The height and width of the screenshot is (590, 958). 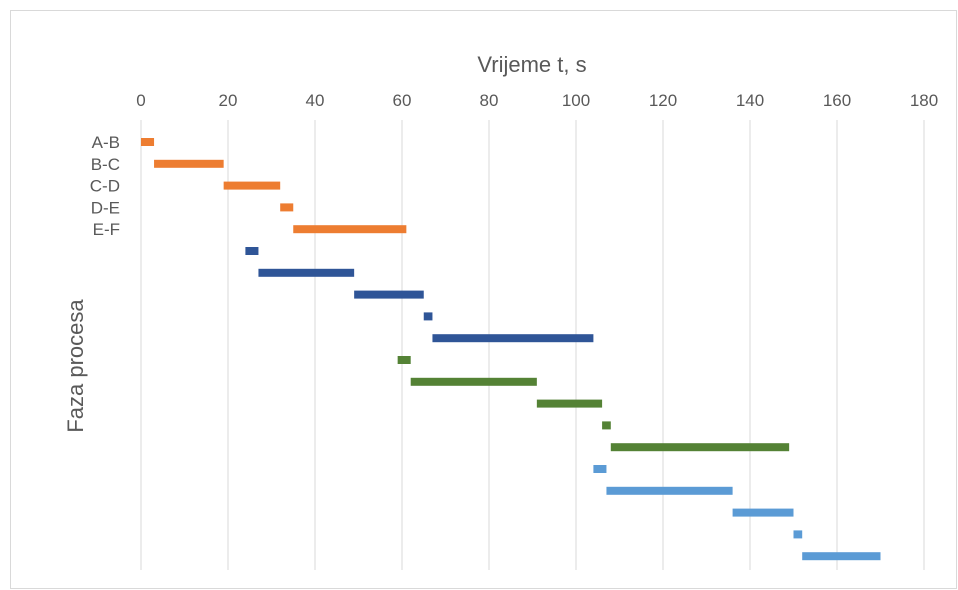 I want to click on x-tick-label: 60, so click(x=402, y=100).